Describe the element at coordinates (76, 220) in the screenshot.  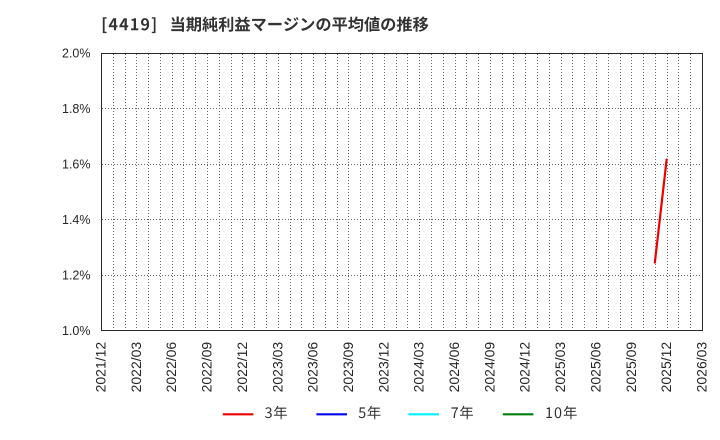
I see `svg-text: 1.4%` at that location.